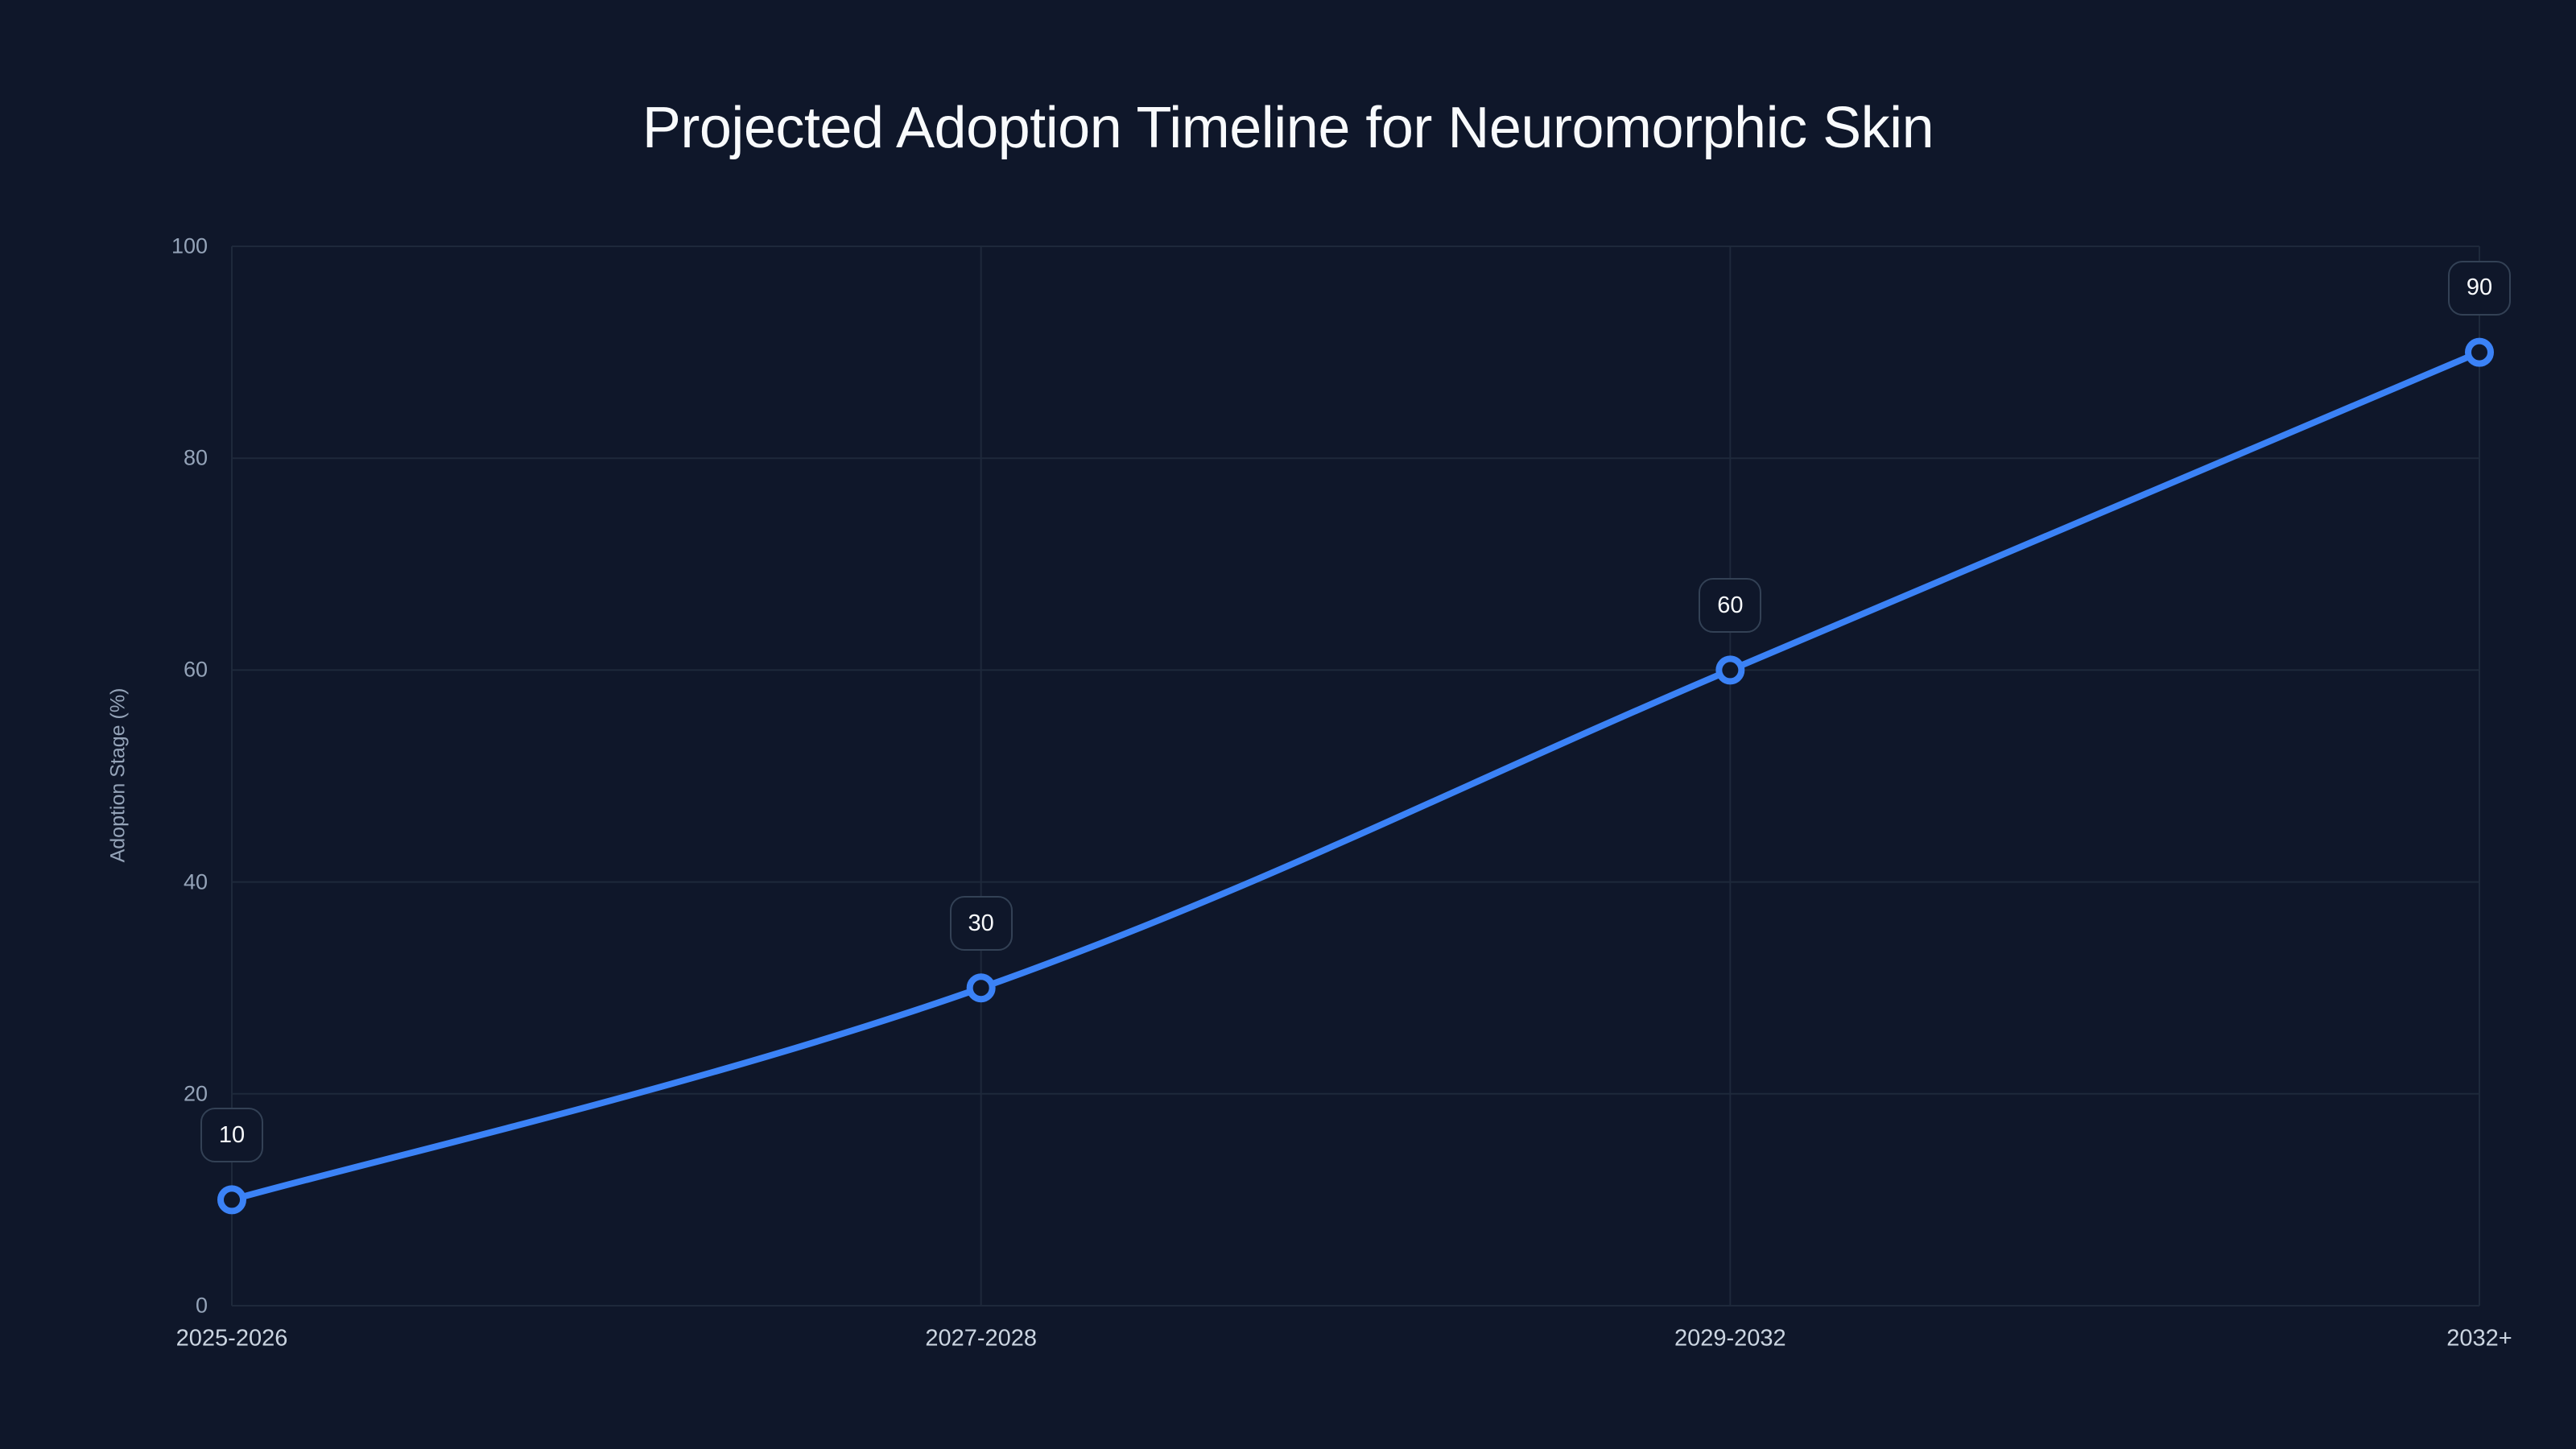 Image resolution: width=2576 pixels, height=1449 pixels. Describe the element at coordinates (981, 924) in the screenshot. I see `data-label: 30` at that location.